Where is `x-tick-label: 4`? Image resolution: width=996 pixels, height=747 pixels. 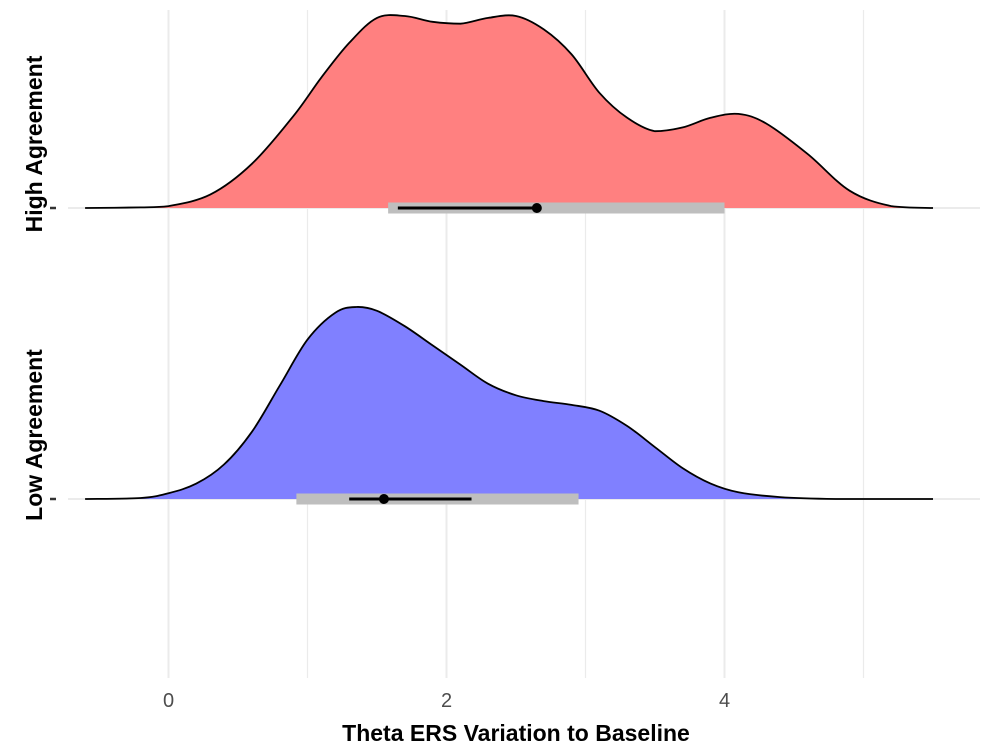
x-tick-label: 4 is located at coordinates (724, 701).